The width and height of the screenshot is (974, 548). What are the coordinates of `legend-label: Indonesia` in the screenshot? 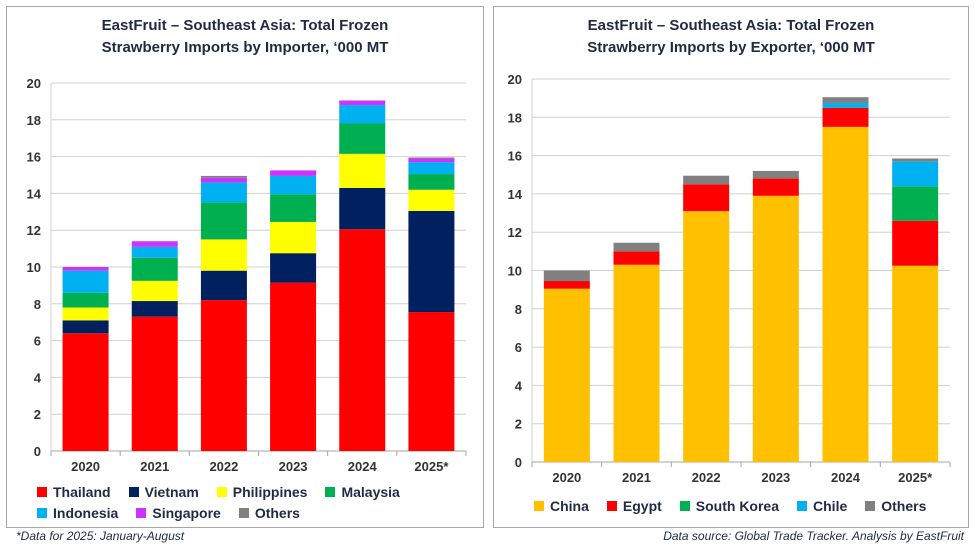 It's located at (86, 512).